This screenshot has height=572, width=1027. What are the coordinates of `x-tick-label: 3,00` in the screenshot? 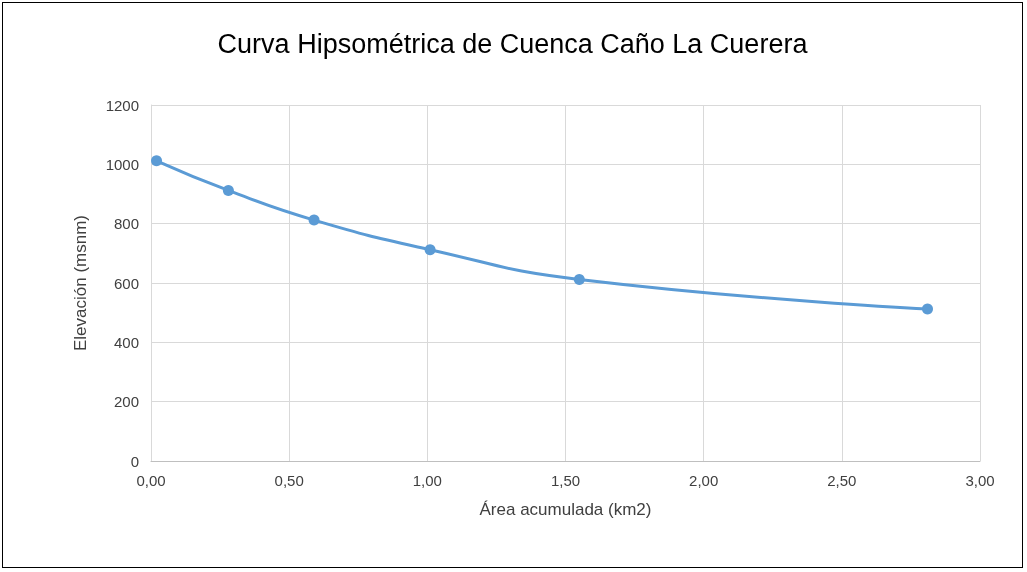 It's located at (980, 480).